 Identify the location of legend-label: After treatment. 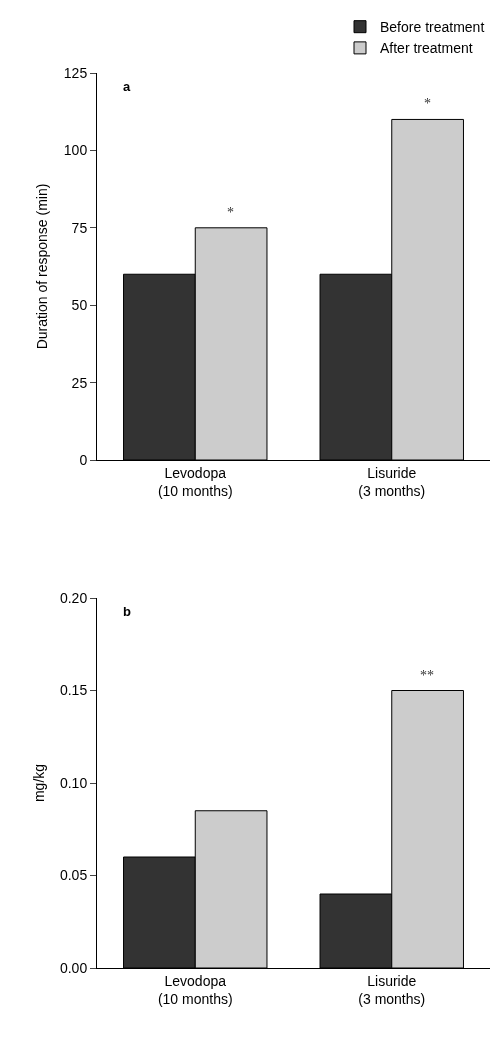
(426, 48).